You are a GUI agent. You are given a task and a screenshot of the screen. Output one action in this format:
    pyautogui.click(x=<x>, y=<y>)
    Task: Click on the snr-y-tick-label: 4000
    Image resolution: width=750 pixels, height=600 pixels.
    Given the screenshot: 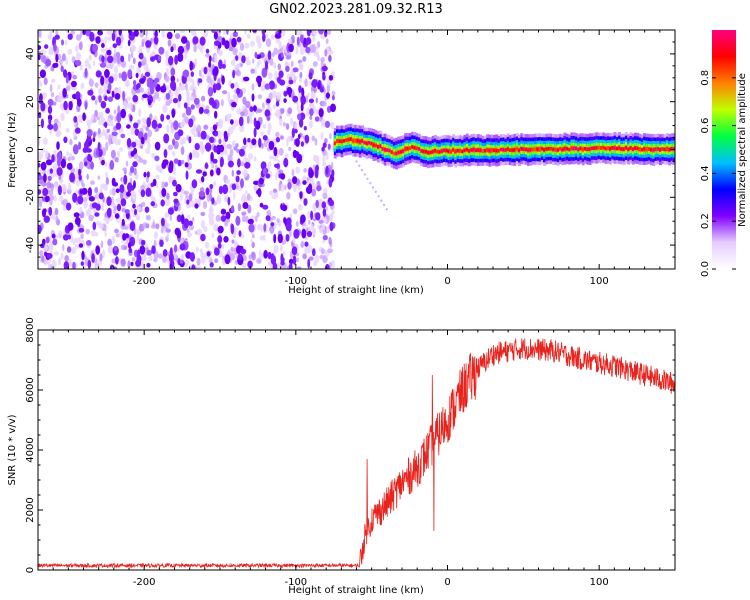 What is the action you would take?
    pyautogui.click(x=30, y=449)
    